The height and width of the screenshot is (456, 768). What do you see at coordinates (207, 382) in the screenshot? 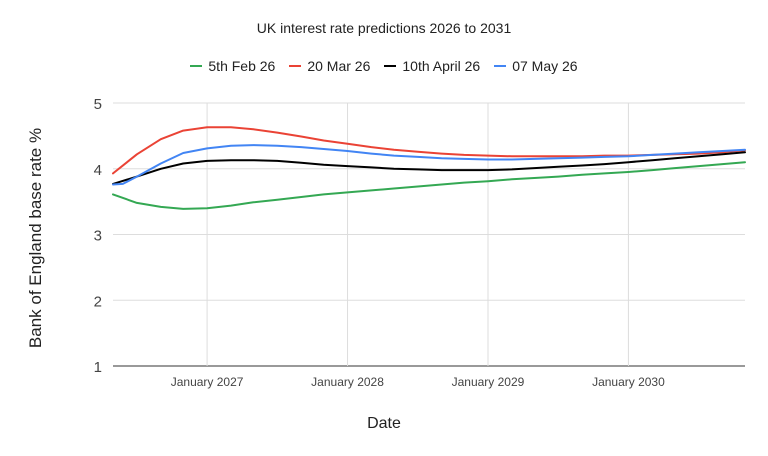
I see `x-tick-label-0: January 2027` at bounding box center [207, 382].